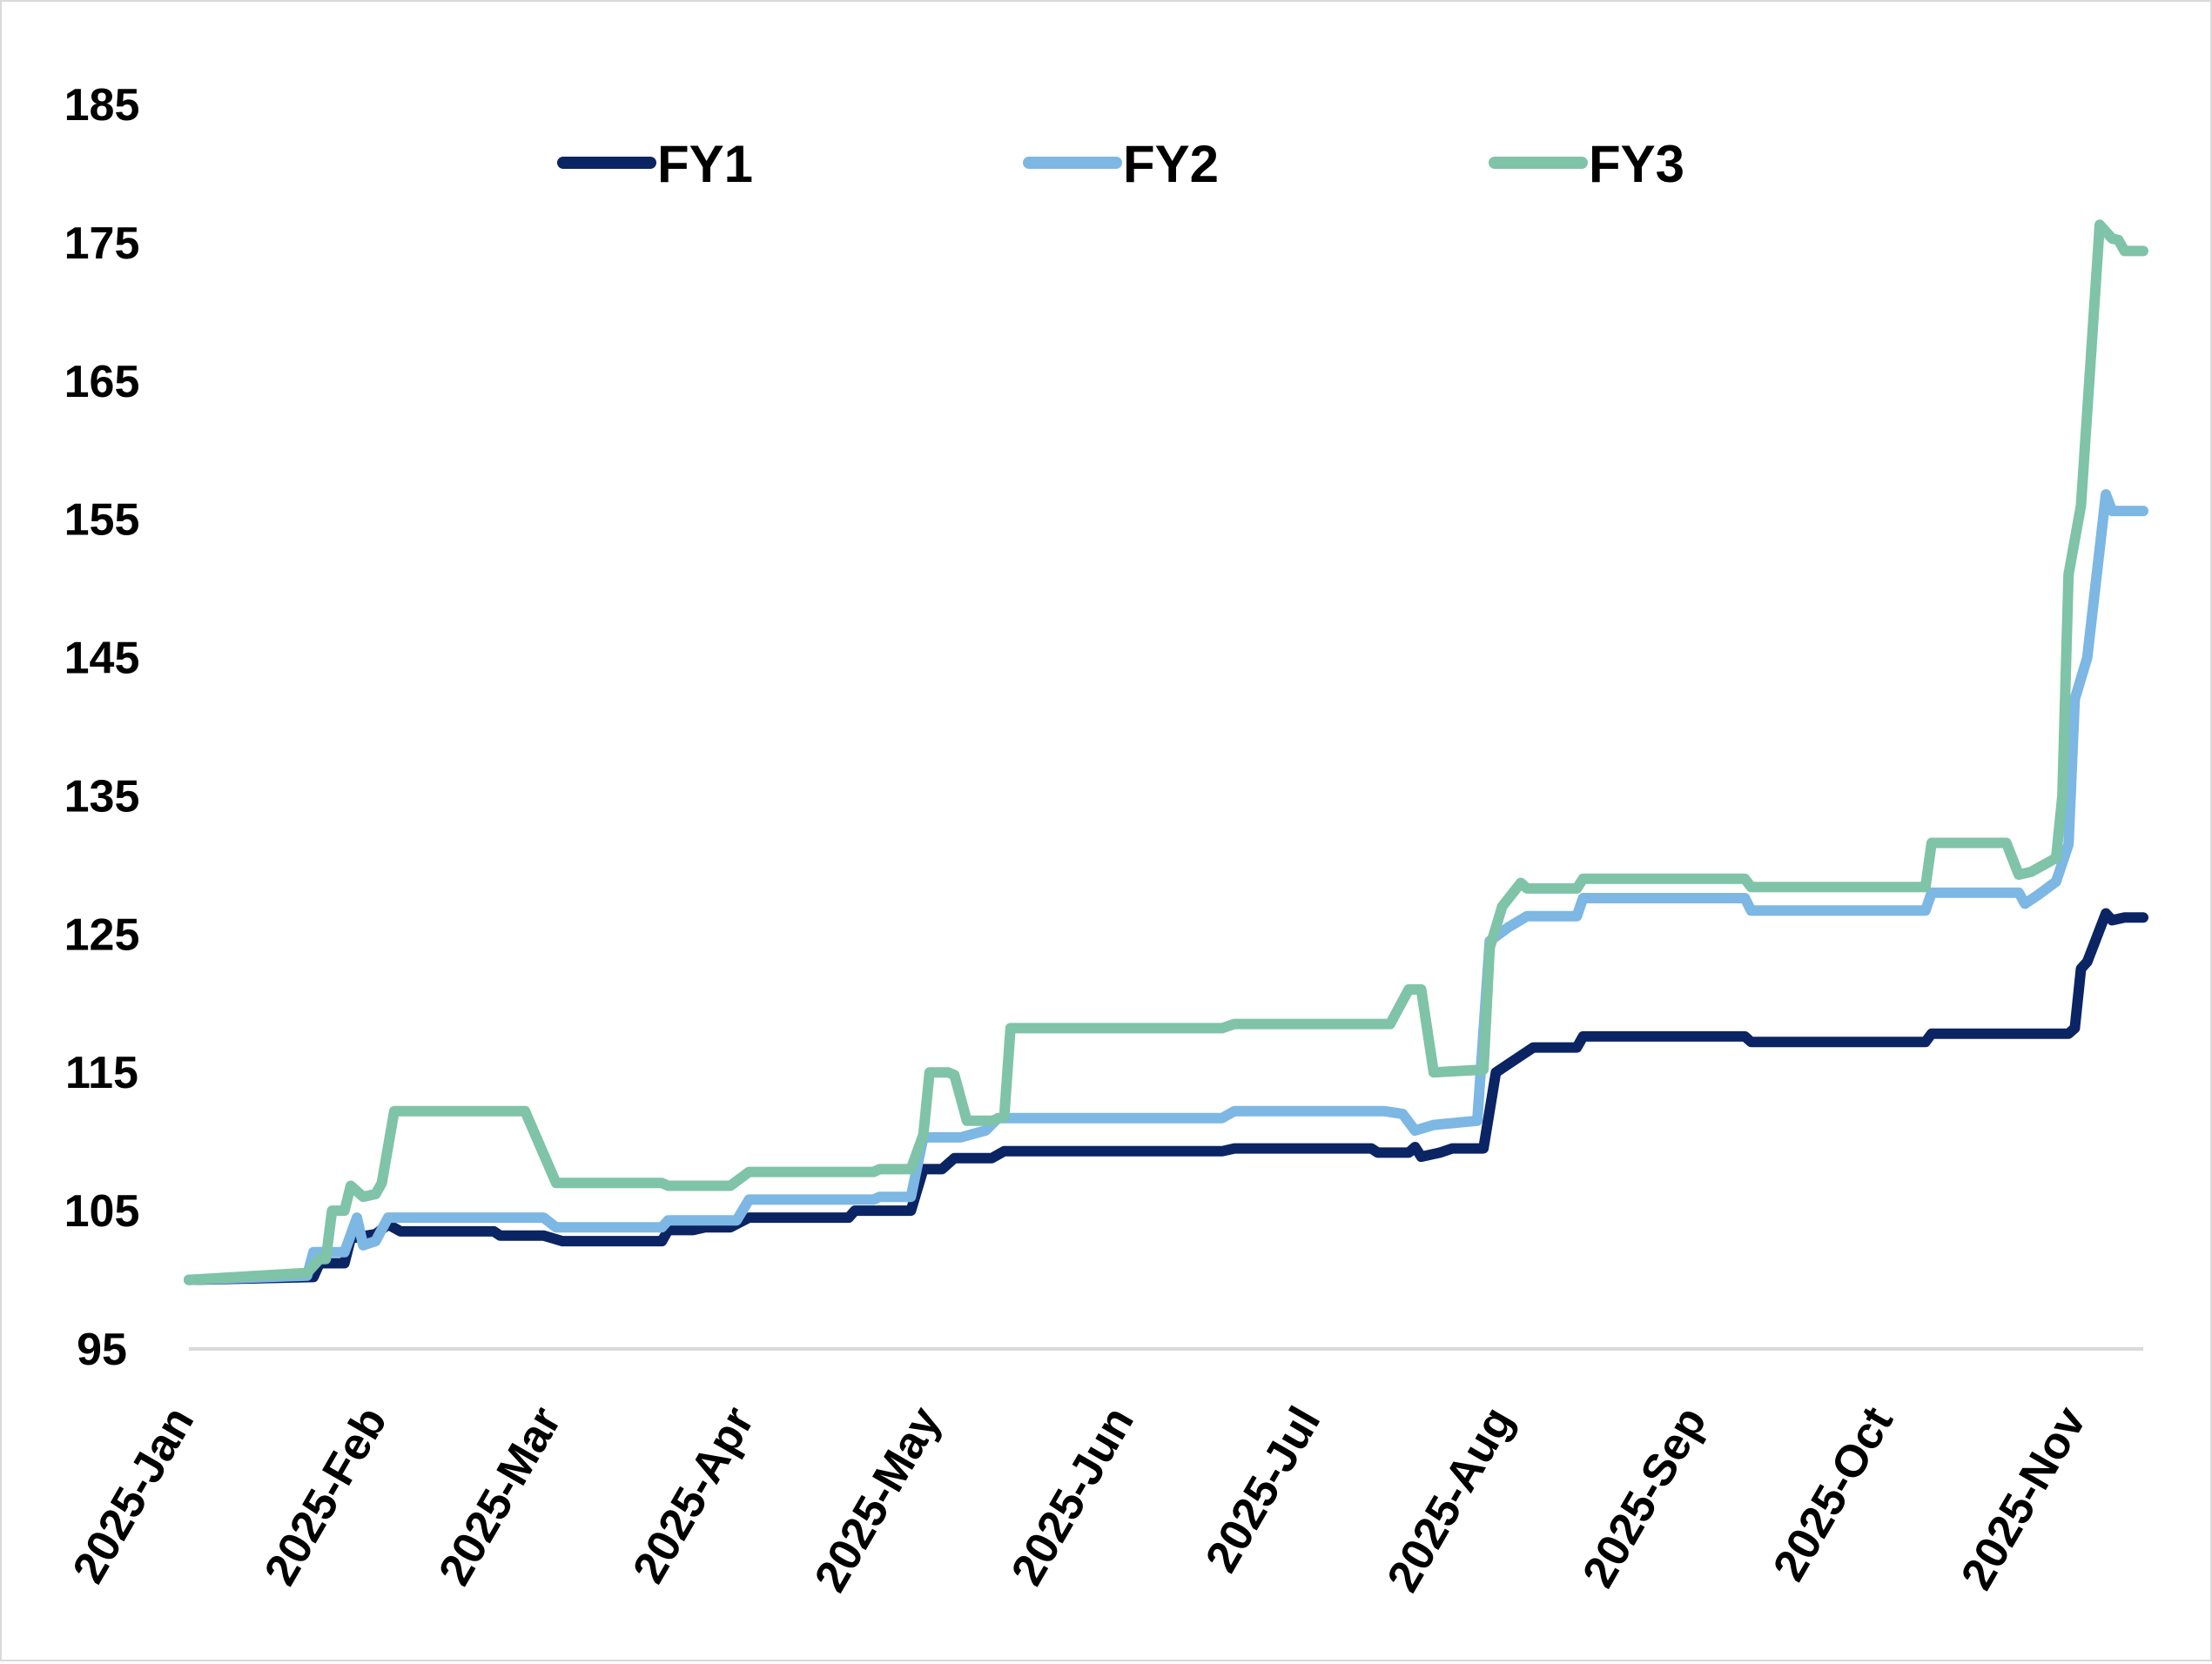  What do you see at coordinates (655, 164) in the screenshot?
I see `legend-item-fy1: FY1` at bounding box center [655, 164].